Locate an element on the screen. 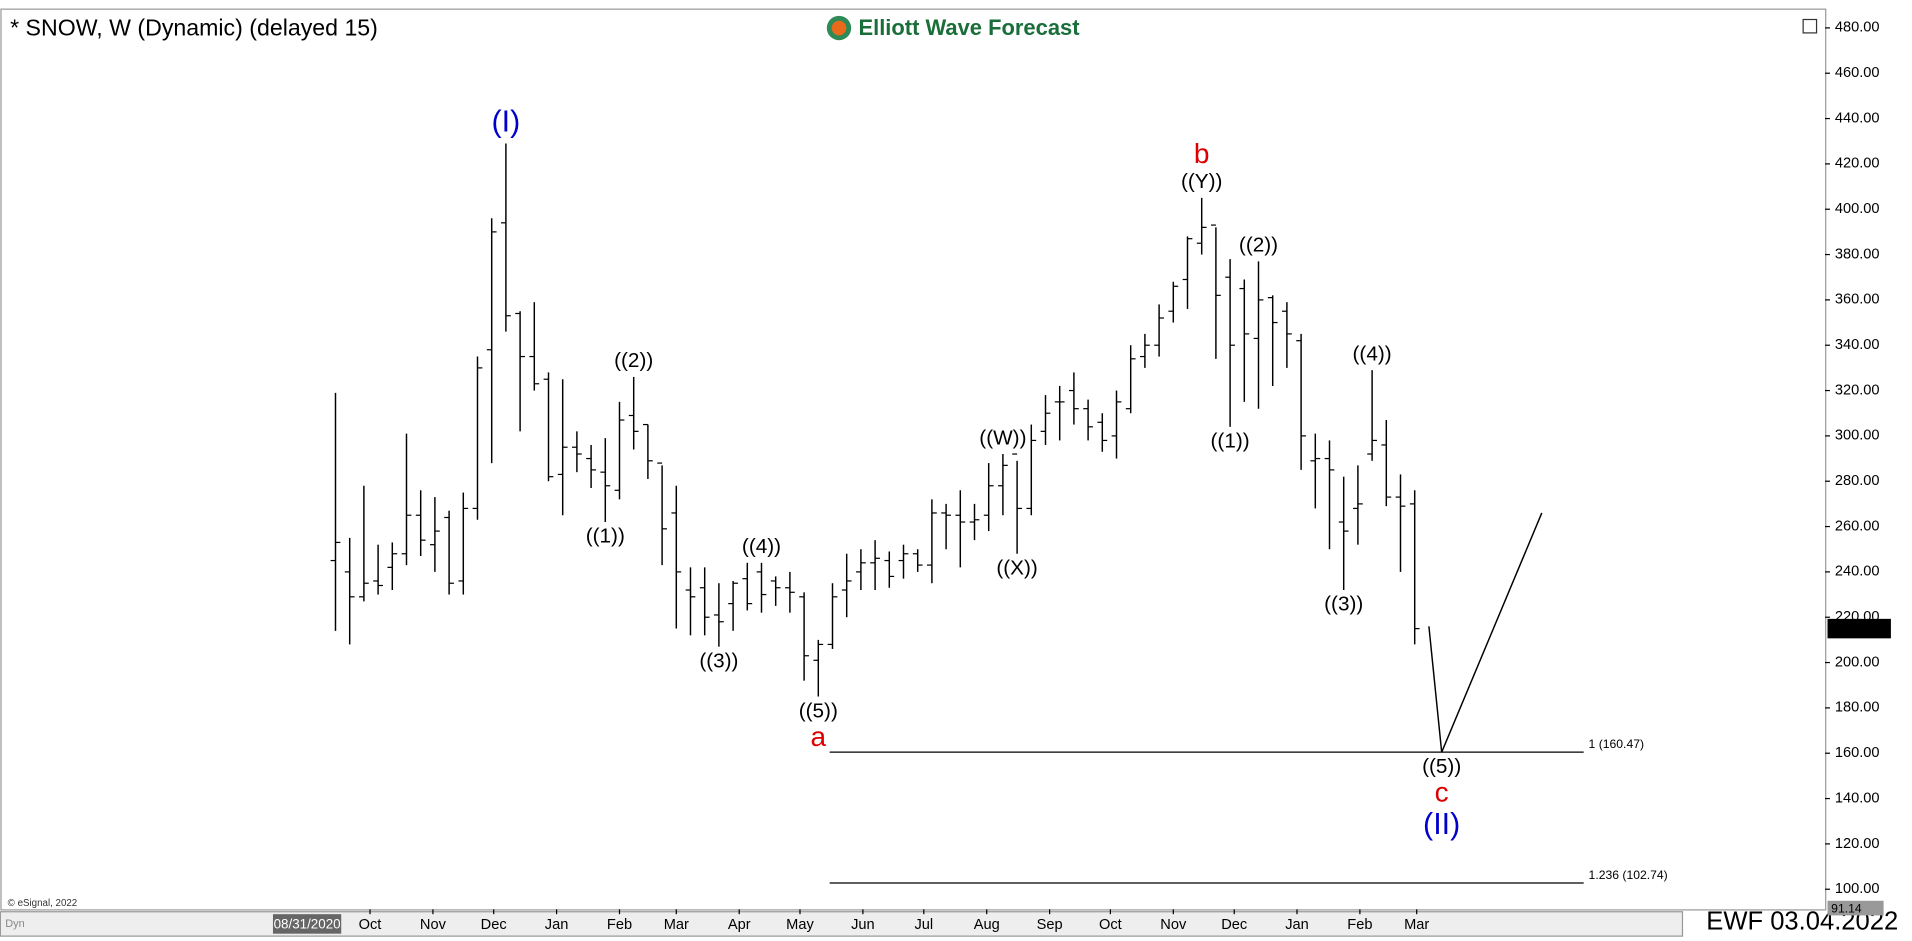 Image resolution: width=1912 pixels, height=941 pixels. chart-title: * SNOW, W (Dynamic) (delayed 15) is located at coordinates (194, 27).